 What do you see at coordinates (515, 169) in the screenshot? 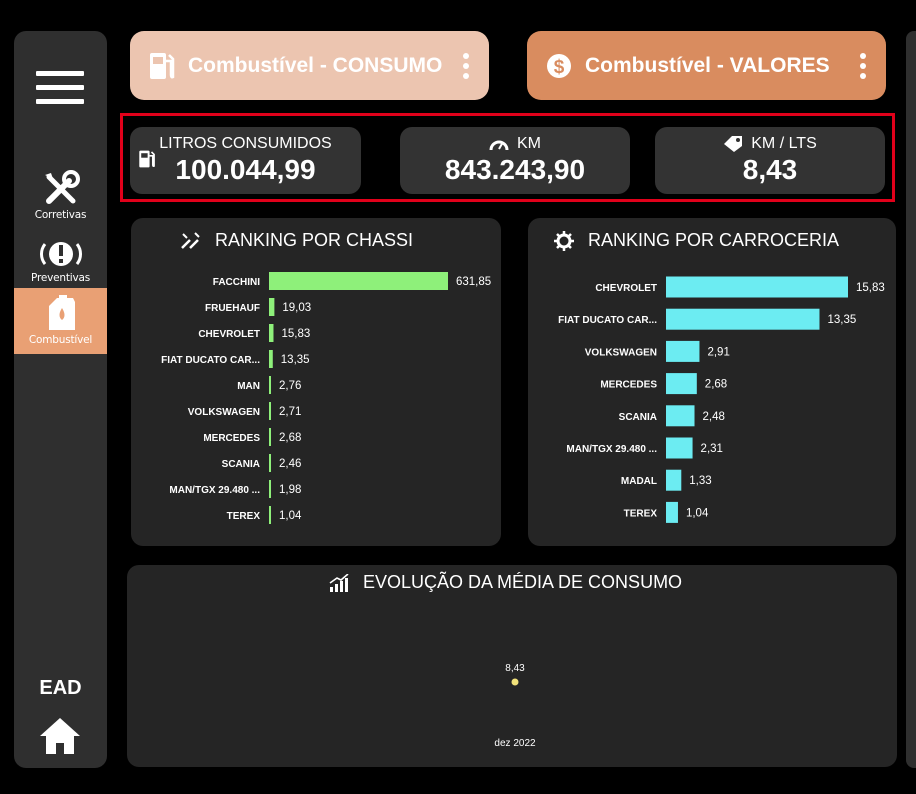
I see `kpi-value: 843.243,90` at bounding box center [515, 169].